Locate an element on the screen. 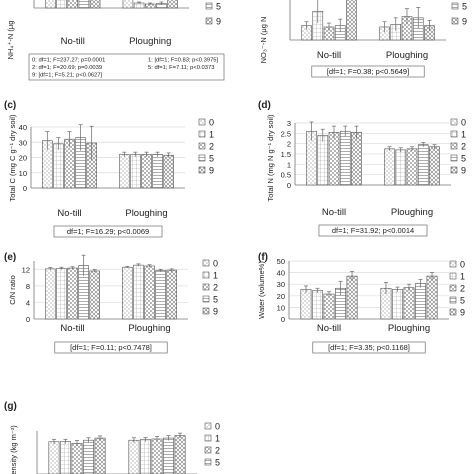 The width and height of the screenshot is (474, 474). y-axis-label: NH₄⁺-N (μg is located at coordinates (10, 40).